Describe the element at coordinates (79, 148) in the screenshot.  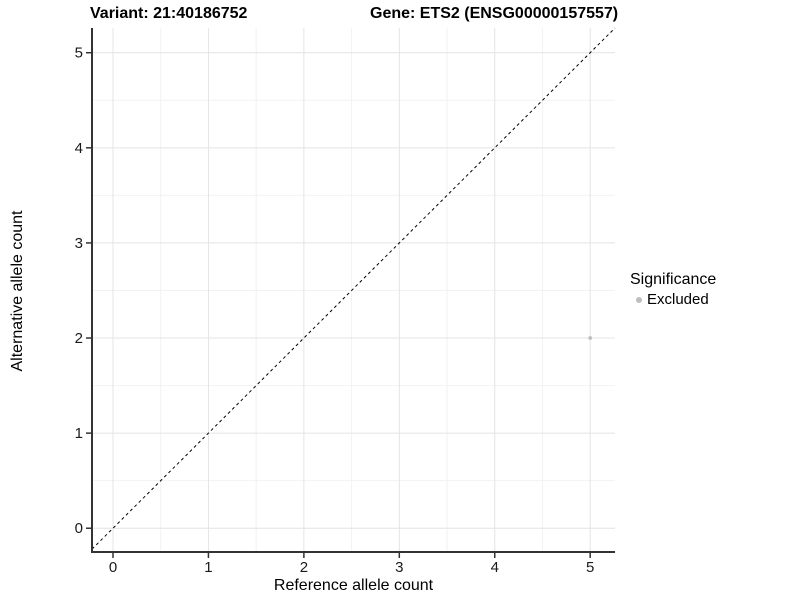
I see `y-tick-label: 4` at that location.